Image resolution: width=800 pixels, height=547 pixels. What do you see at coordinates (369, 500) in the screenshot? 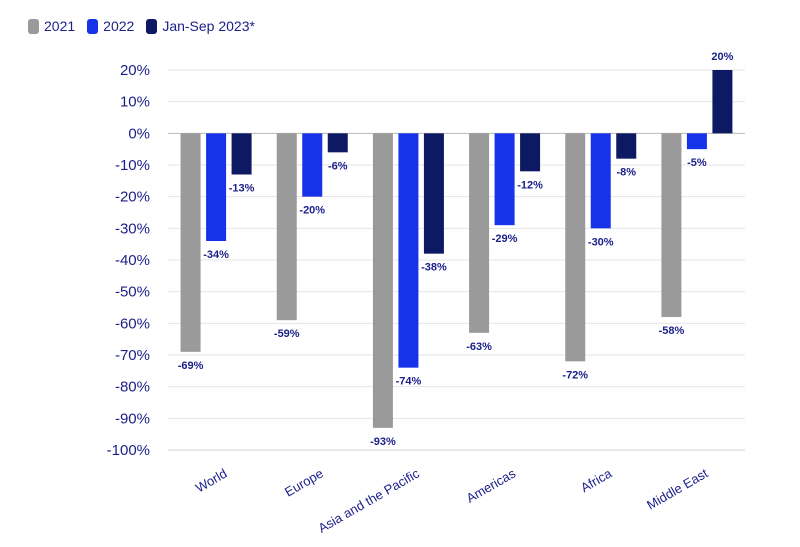
I see `x-tick-label: Asia and the Pacific` at bounding box center [369, 500].